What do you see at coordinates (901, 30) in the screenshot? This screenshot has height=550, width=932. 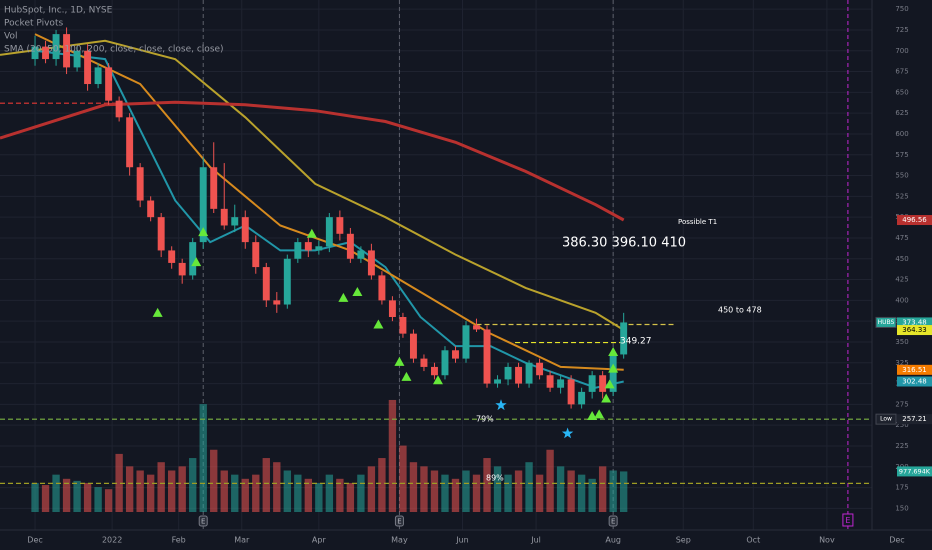 I see `y-tick-label: 725` at bounding box center [901, 30].